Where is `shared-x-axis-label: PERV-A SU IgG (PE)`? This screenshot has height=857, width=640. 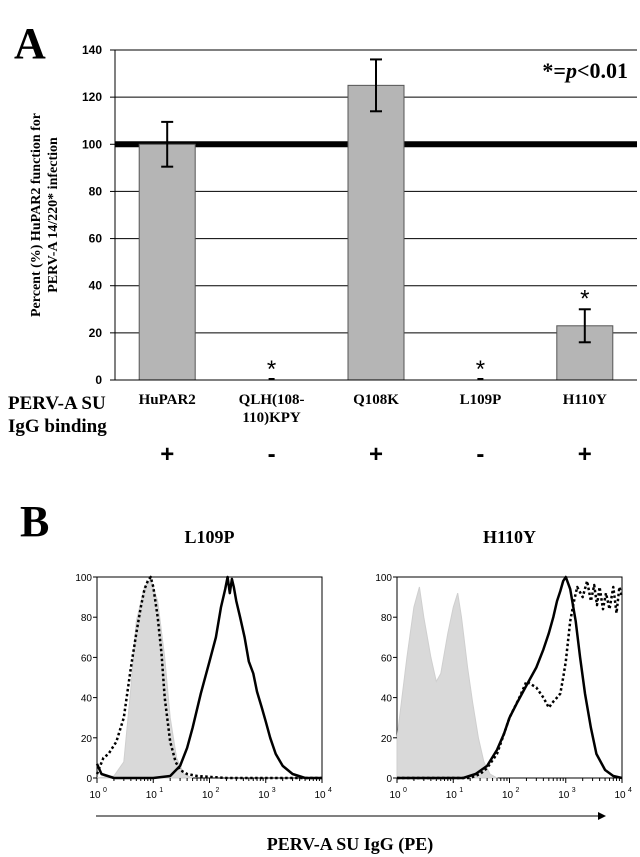
shared-x-axis-label: PERV-A SU IgG (PE) is located at coordinates (350, 844).